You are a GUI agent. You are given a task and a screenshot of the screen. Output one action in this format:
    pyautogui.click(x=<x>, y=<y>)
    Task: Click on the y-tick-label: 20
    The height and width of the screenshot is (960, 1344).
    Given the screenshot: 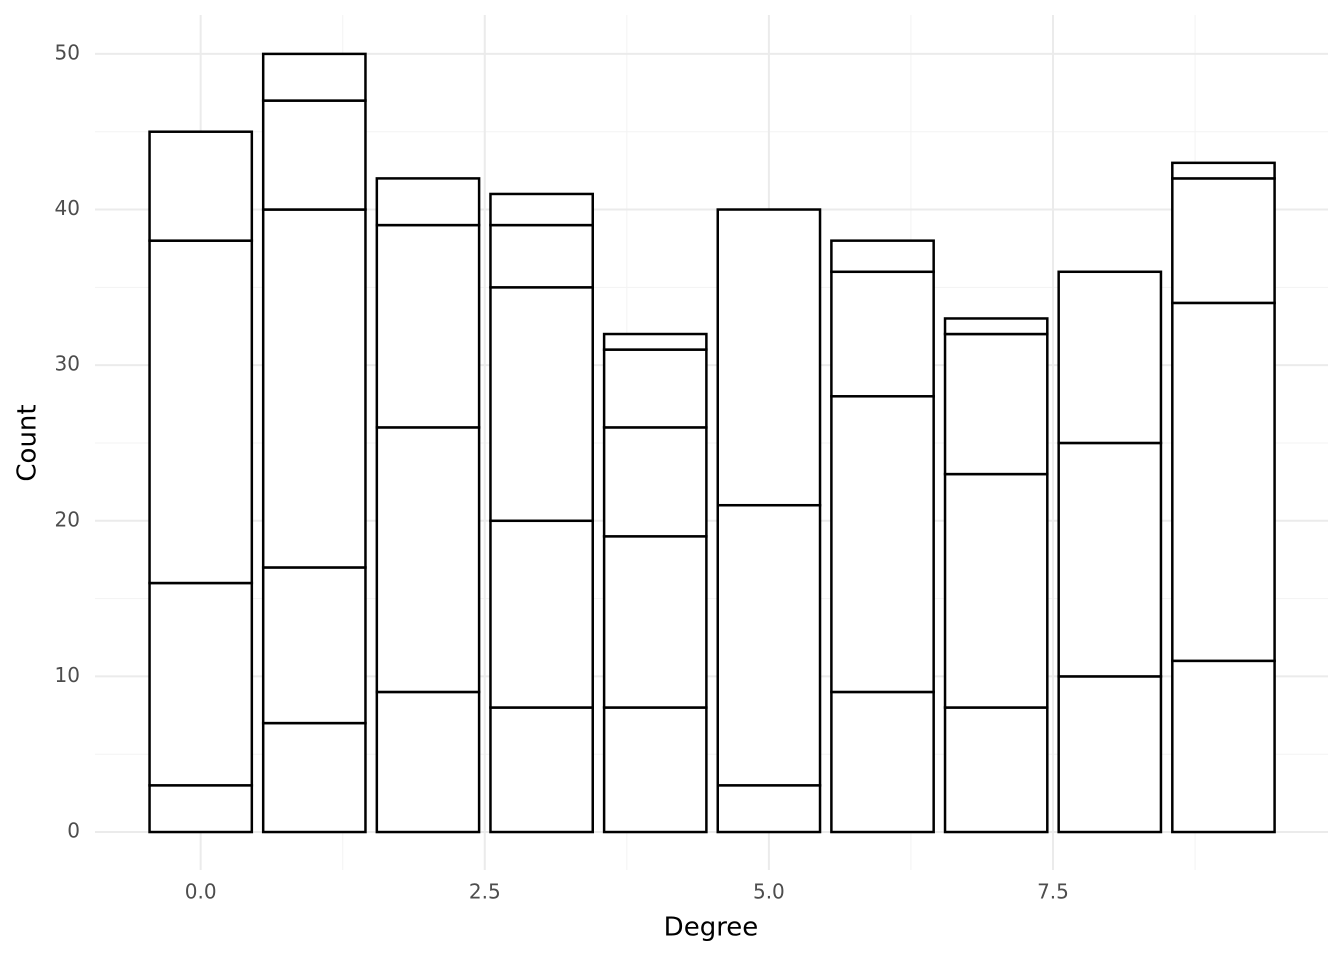 What is the action you would take?
    pyautogui.click(x=67, y=519)
    